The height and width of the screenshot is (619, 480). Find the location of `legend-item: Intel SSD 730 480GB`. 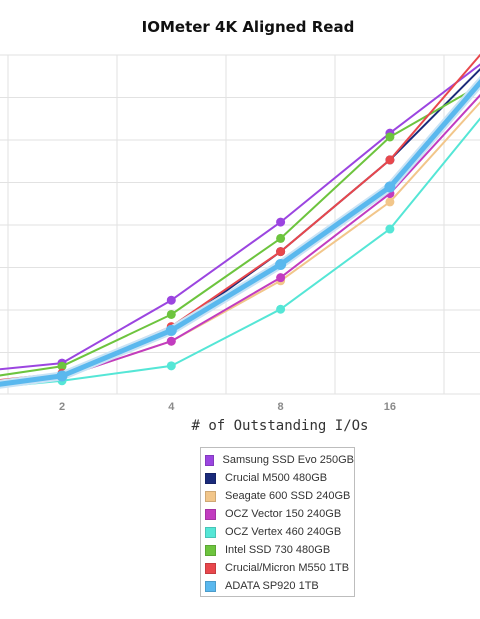

legend-item: Intel SSD 730 480GB is located at coordinates (279, 550).